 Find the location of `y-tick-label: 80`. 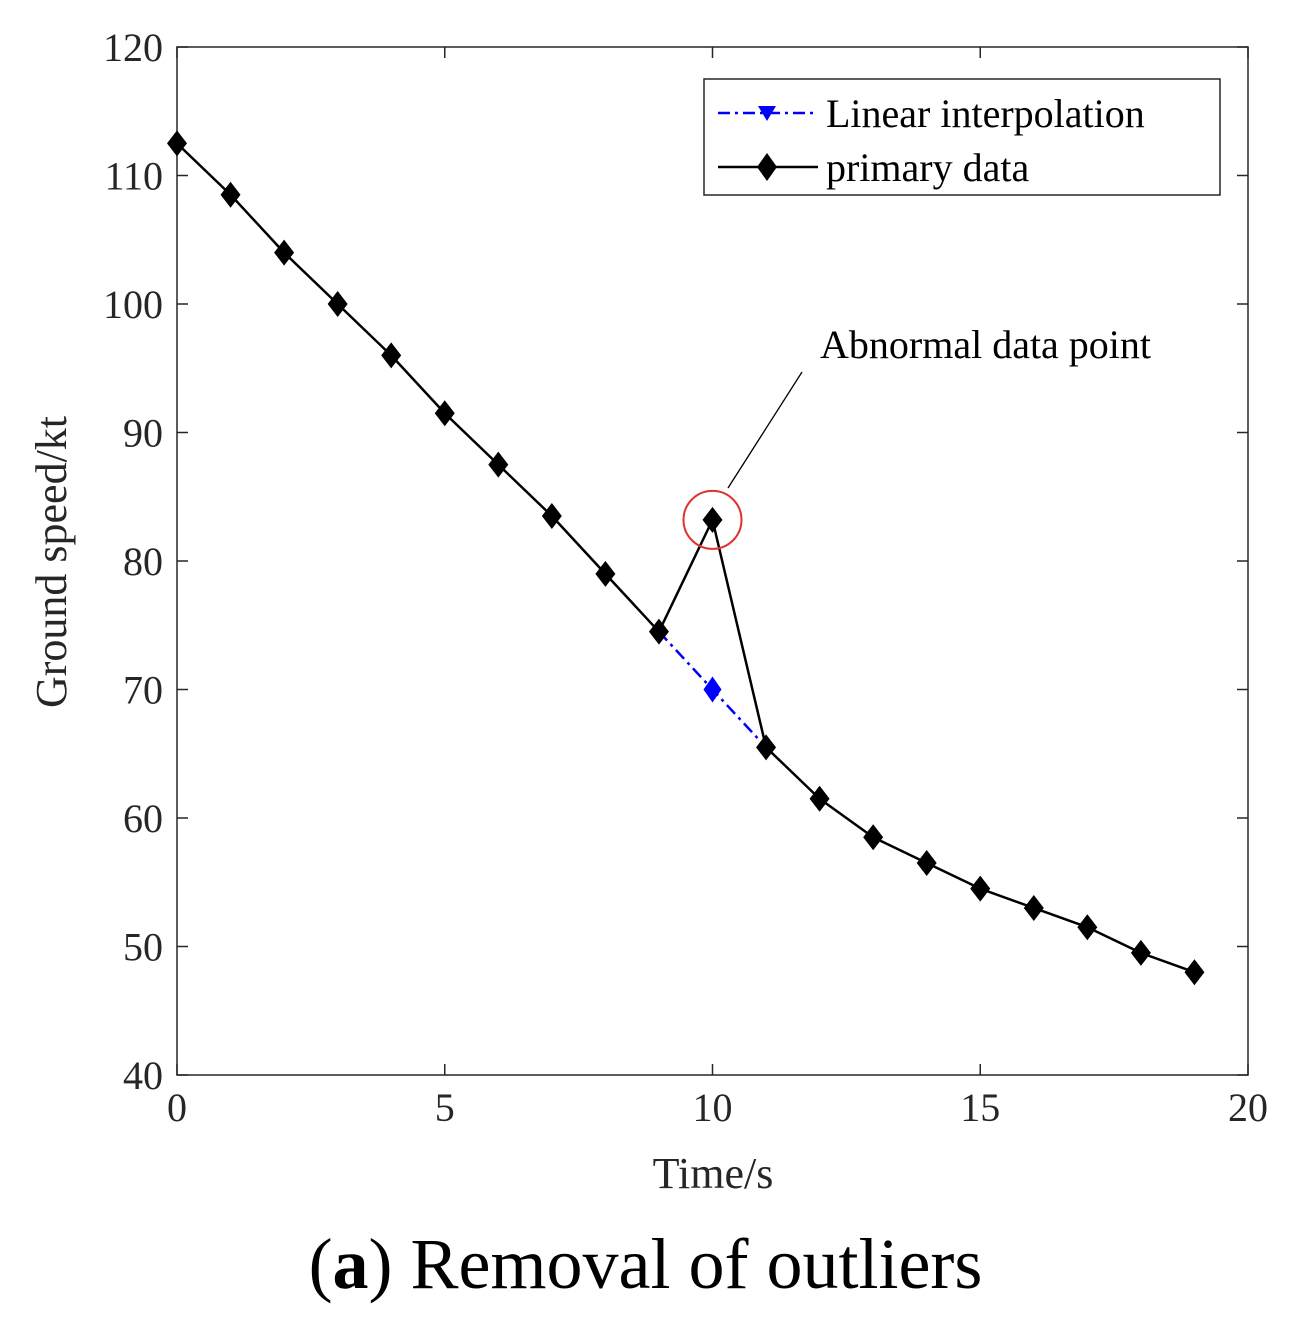

y-tick-label: 80 is located at coordinates (143, 561).